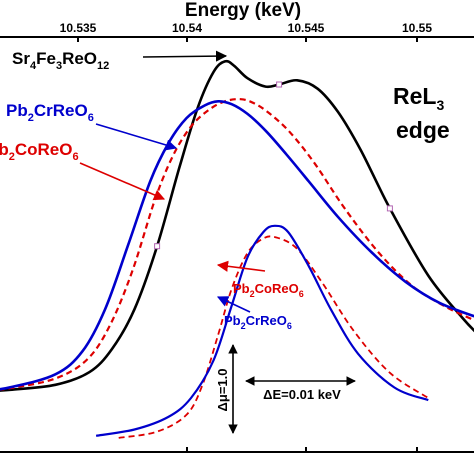 The image size is (474, 474). I want to click on edge-label-line1: ReL3, so click(418, 98).